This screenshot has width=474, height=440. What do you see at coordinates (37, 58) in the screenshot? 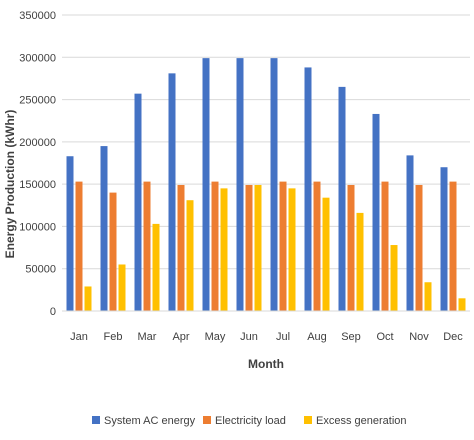
I see `y-tick-label: 300000` at bounding box center [37, 58].